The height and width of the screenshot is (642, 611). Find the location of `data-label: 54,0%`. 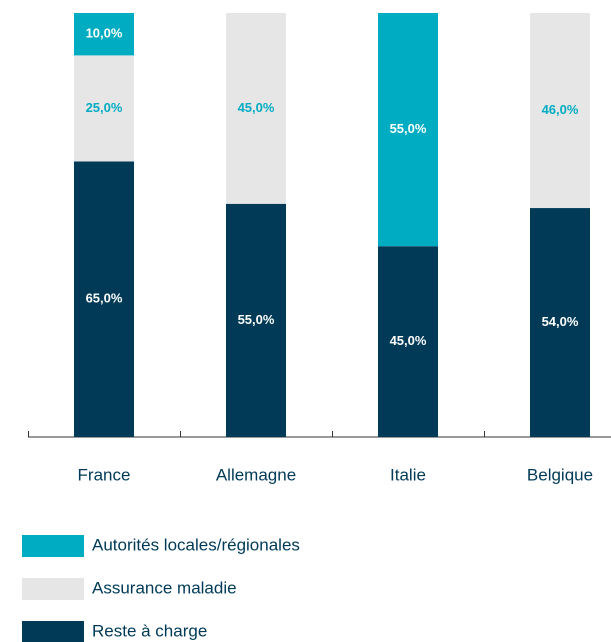

data-label: 54,0% is located at coordinates (560, 321).